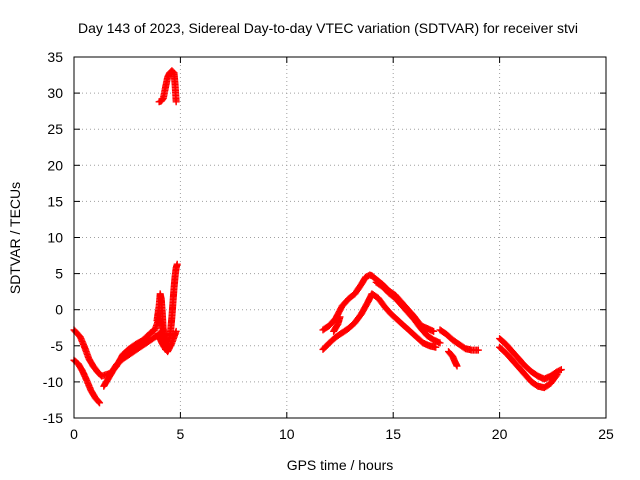 This screenshot has height=480, width=640. Describe the element at coordinates (55, 165) in the screenshot. I see `y-tick-label: 20` at that location.